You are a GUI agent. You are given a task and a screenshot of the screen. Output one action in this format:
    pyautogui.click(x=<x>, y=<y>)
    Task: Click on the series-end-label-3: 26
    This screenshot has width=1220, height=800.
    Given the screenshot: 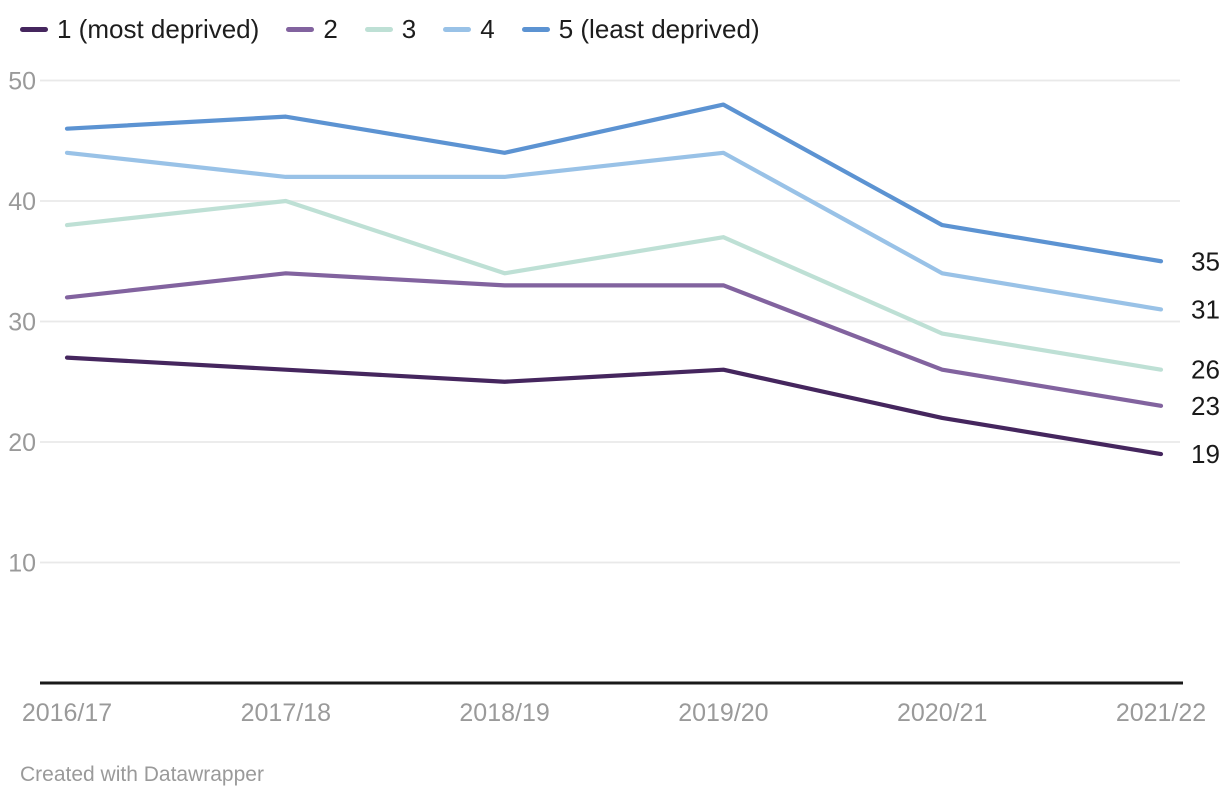 What is the action you would take?
    pyautogui.click(x=1205, y=370)
    